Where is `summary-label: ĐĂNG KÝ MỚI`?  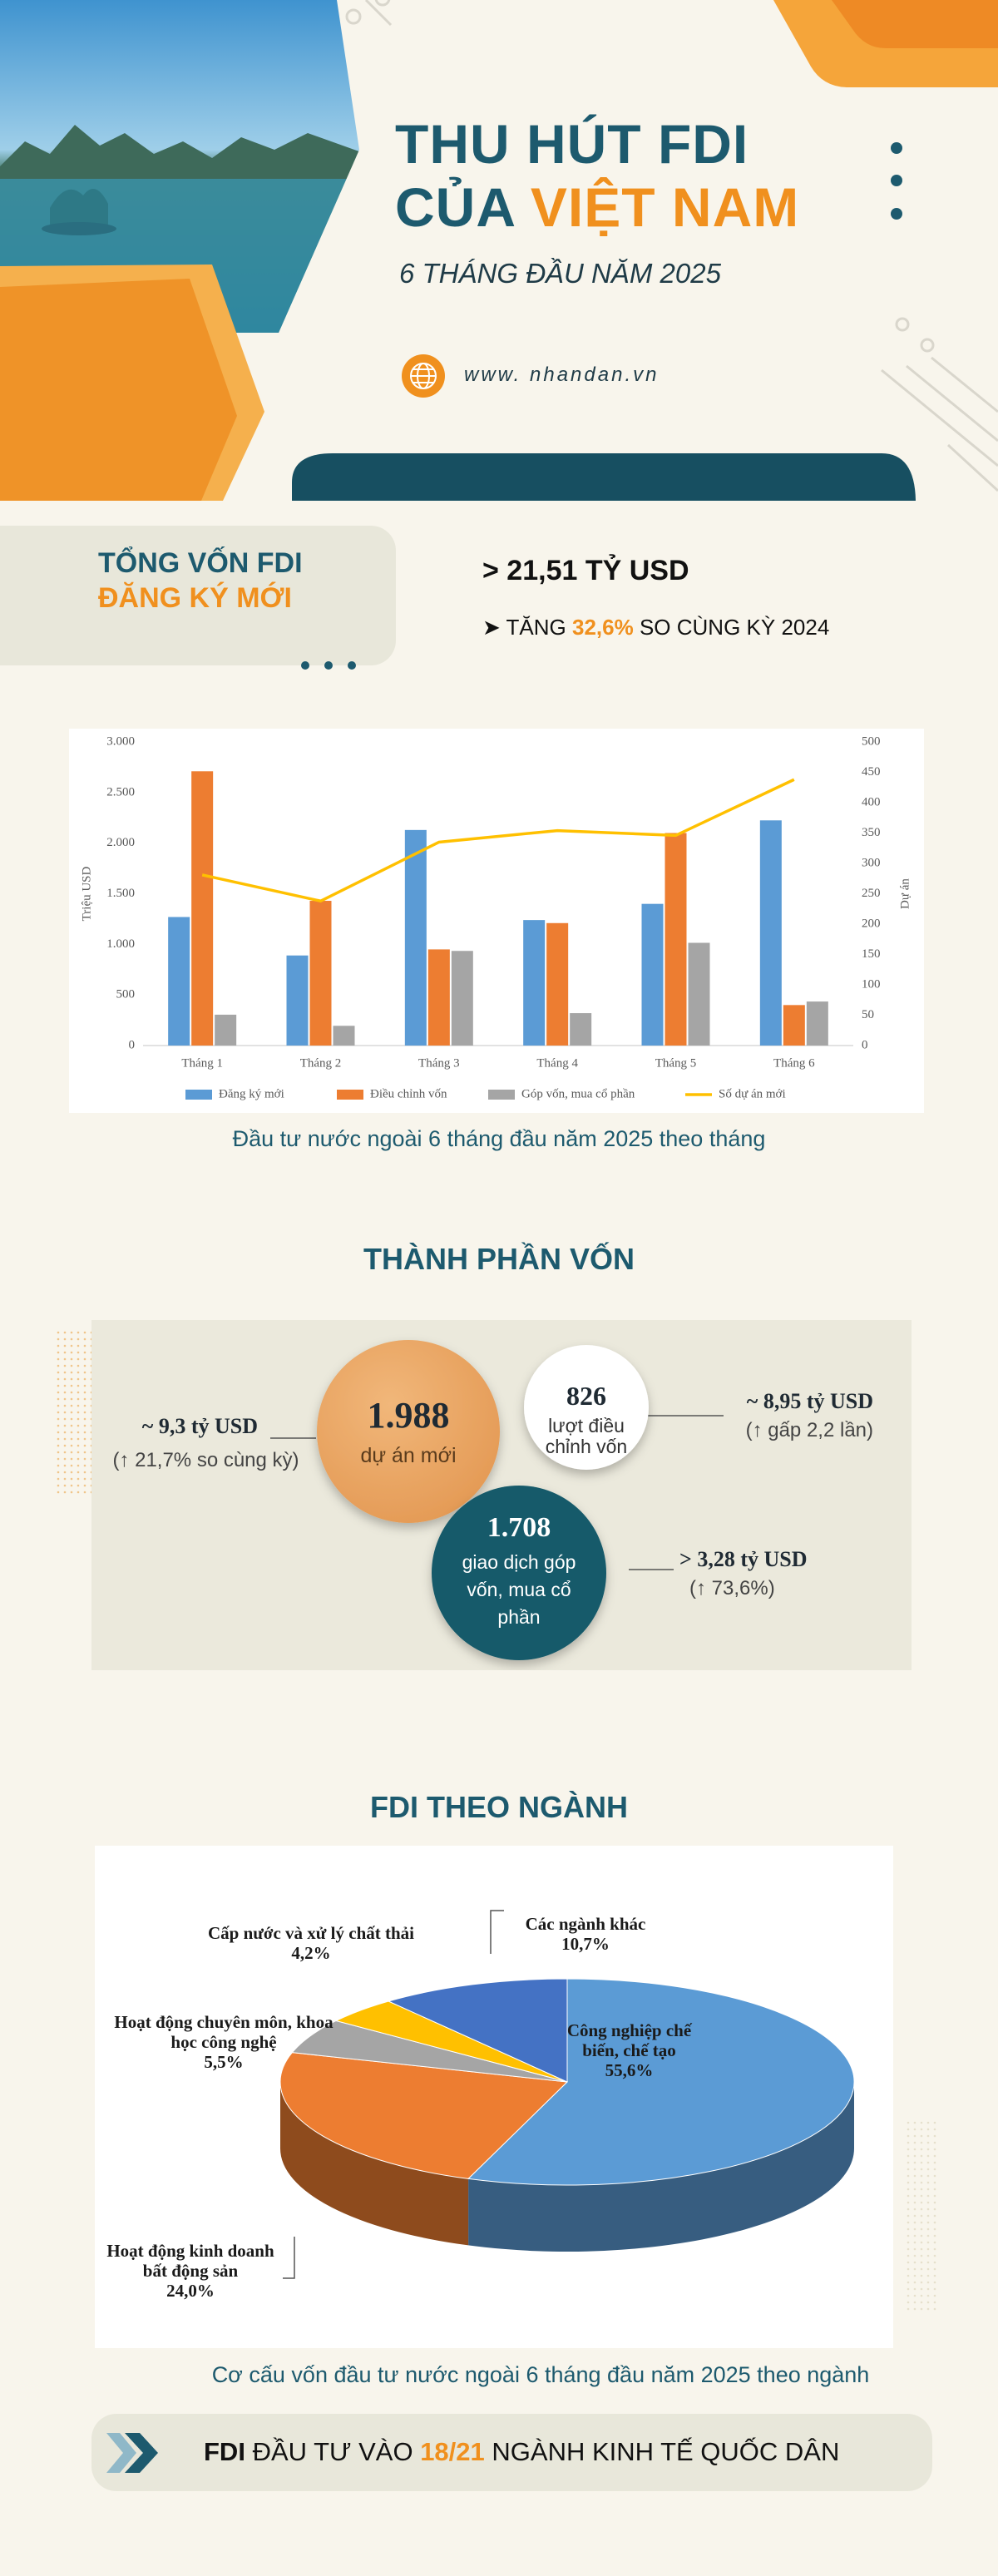 summary-label: ĐĂNG KÝ MỚI is located at coordinates (195, 598).